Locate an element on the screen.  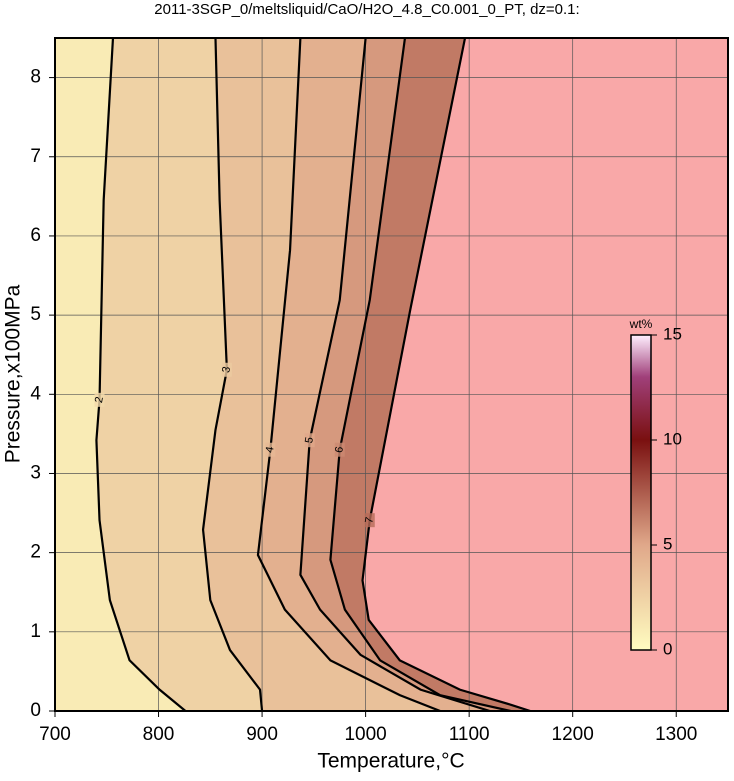
y-axis-label: Pressure,x100MPa is located at coordinates (13, 373).